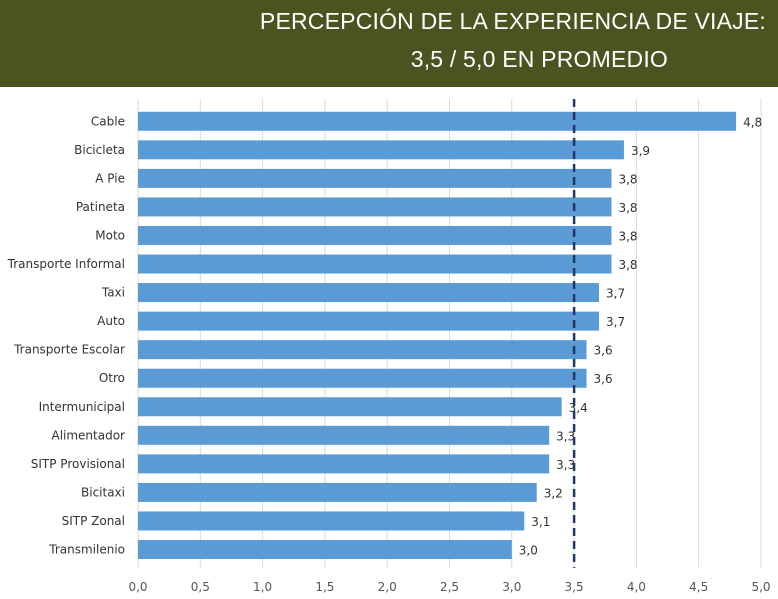  I want to click on category-label: Taxi, so click(113, 293).